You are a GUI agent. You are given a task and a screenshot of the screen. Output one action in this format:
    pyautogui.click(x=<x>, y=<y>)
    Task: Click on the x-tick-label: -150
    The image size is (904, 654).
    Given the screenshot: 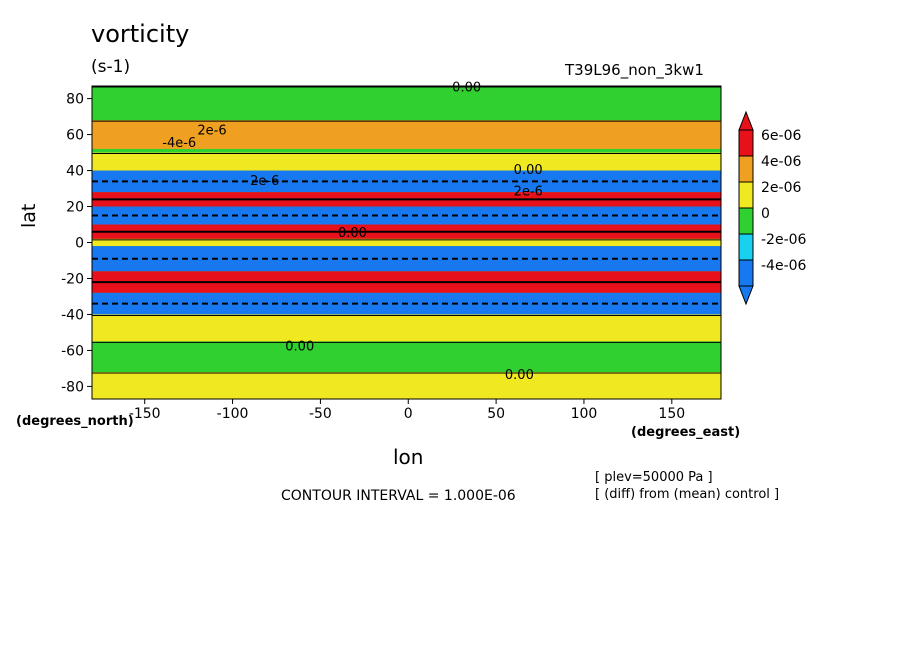 What is the action you would take?
    pyautogui.click(x=145, y=414)
    